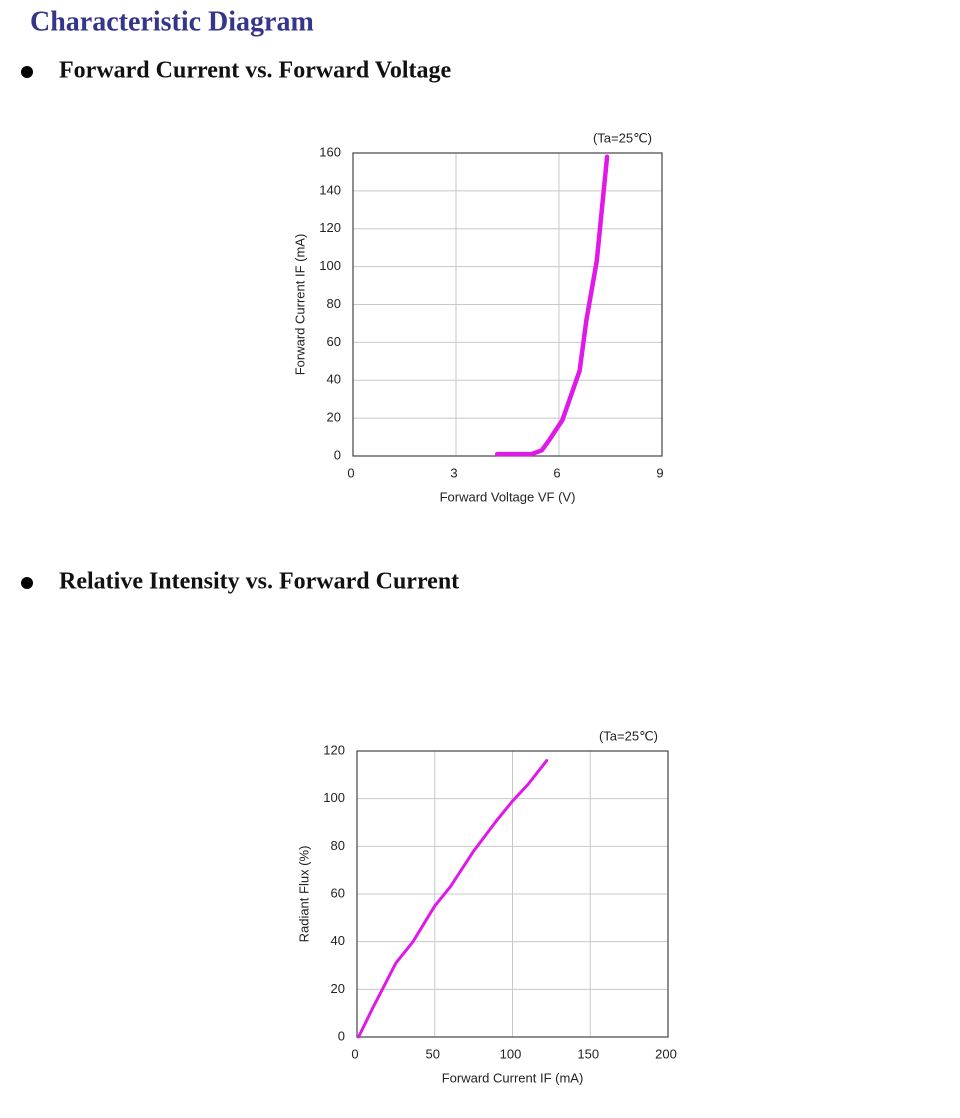 Image resolution: width=960 pixels, height=1118 pixels. I want to click on section-heading: Forward Current vs. Forward Voltage, so click(255, 71).